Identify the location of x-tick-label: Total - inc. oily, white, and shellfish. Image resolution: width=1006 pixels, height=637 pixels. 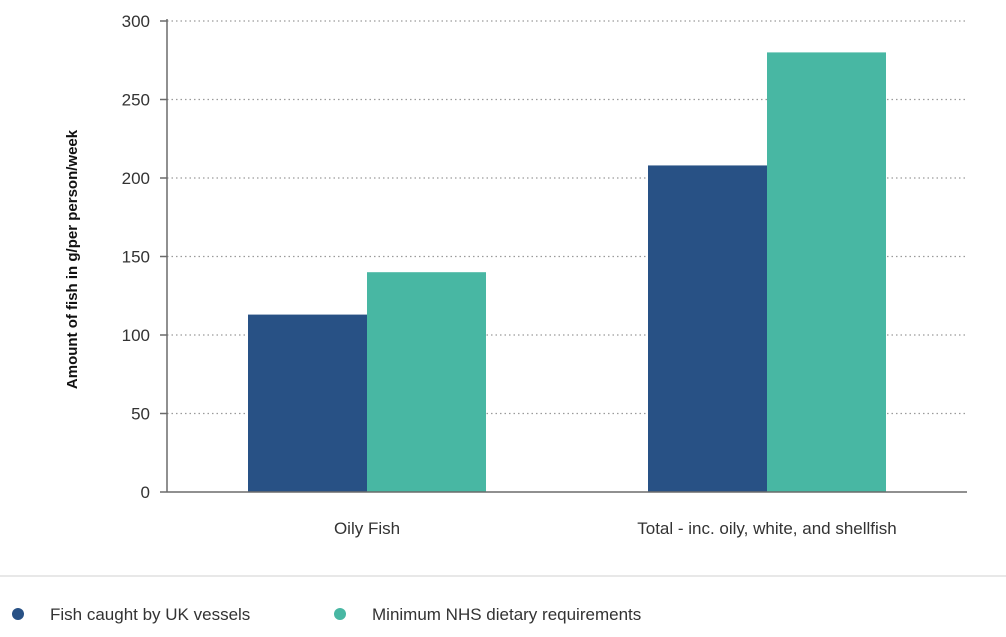
(767, 528).